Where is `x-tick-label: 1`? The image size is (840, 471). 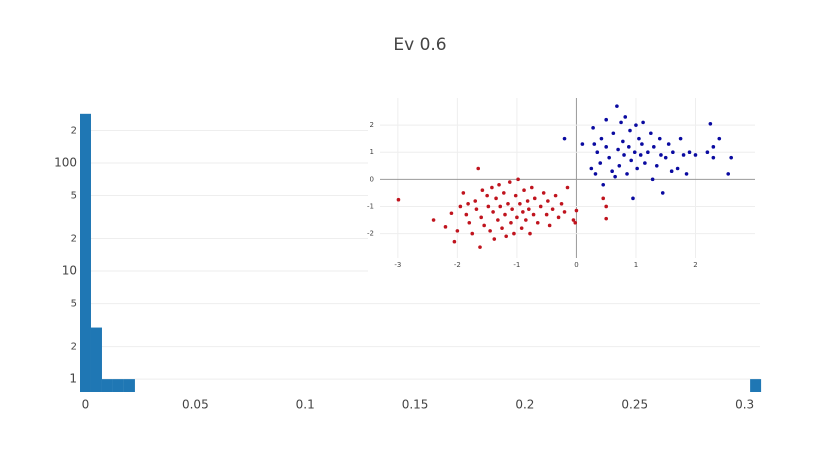
x-tick-label: 1 is located at coordinates (636, 265).